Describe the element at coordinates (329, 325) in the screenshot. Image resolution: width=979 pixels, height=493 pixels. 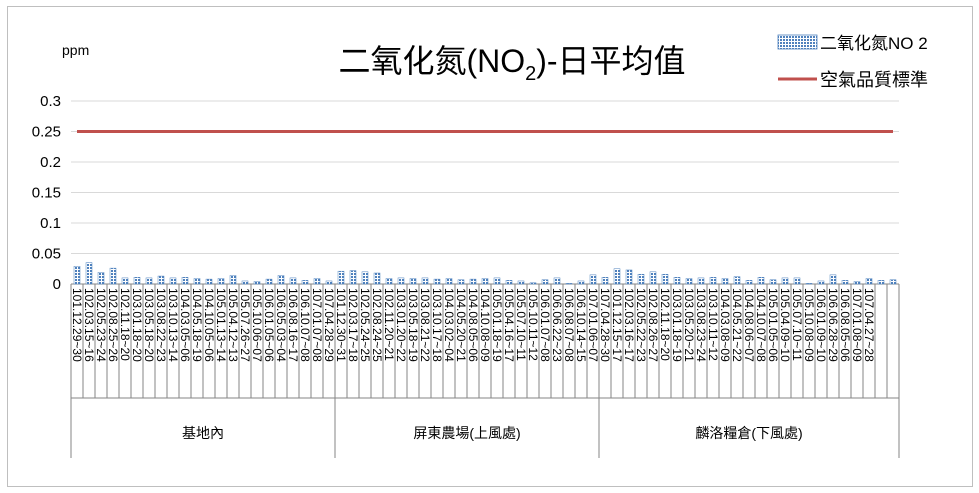
I see `x-tick-label: 107.04.28~29` at that location.